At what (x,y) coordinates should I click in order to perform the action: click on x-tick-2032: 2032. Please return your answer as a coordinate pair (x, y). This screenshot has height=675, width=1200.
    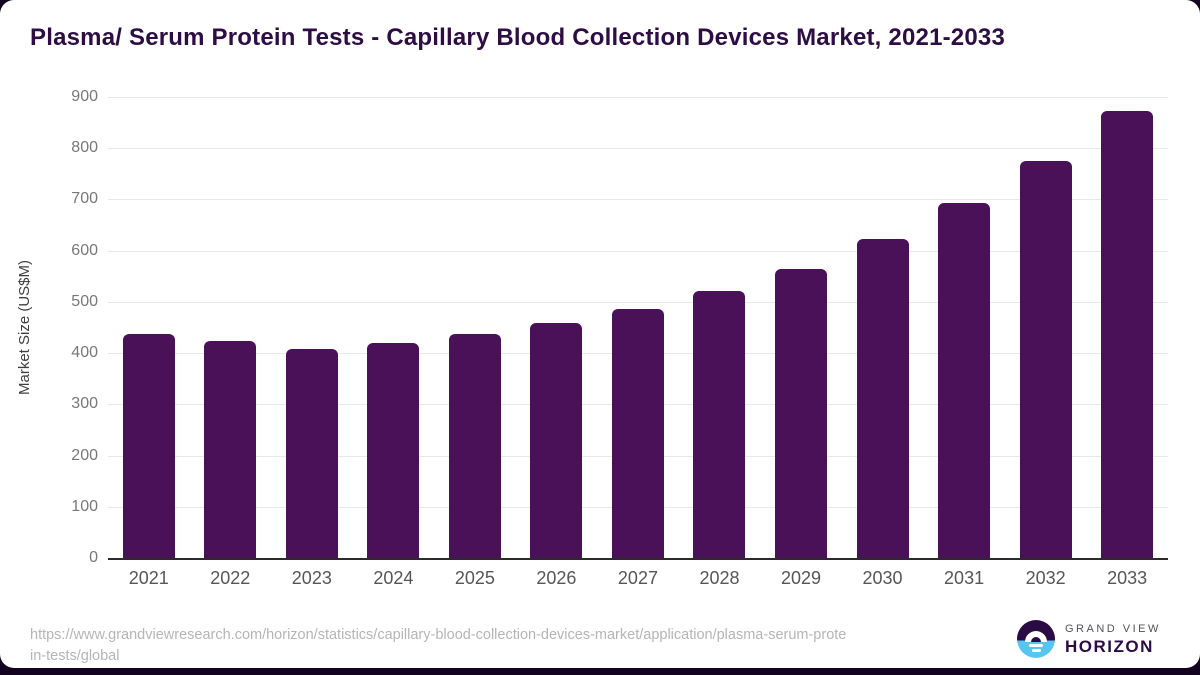
    Looking at the image, I should click on (1045, 578).